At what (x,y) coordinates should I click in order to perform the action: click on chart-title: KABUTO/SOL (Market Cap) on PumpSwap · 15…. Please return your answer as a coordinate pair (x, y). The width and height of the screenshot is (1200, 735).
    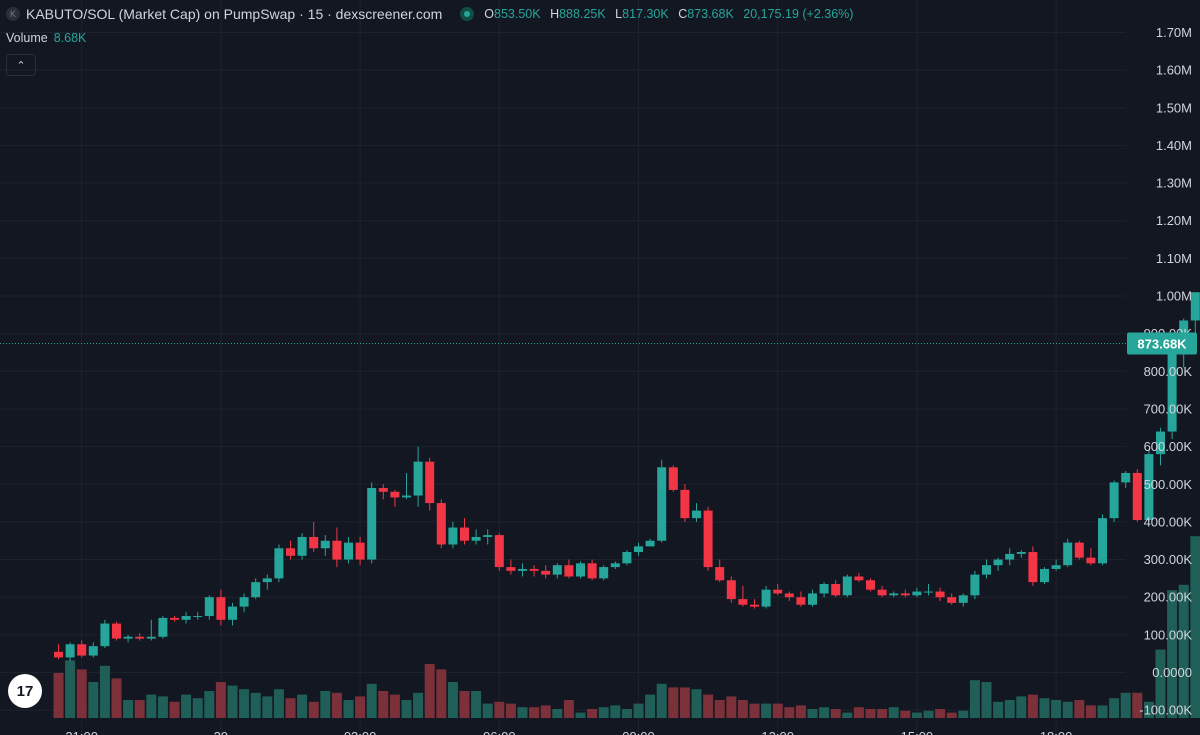
    Looking at the image, I should click on (234, 14).